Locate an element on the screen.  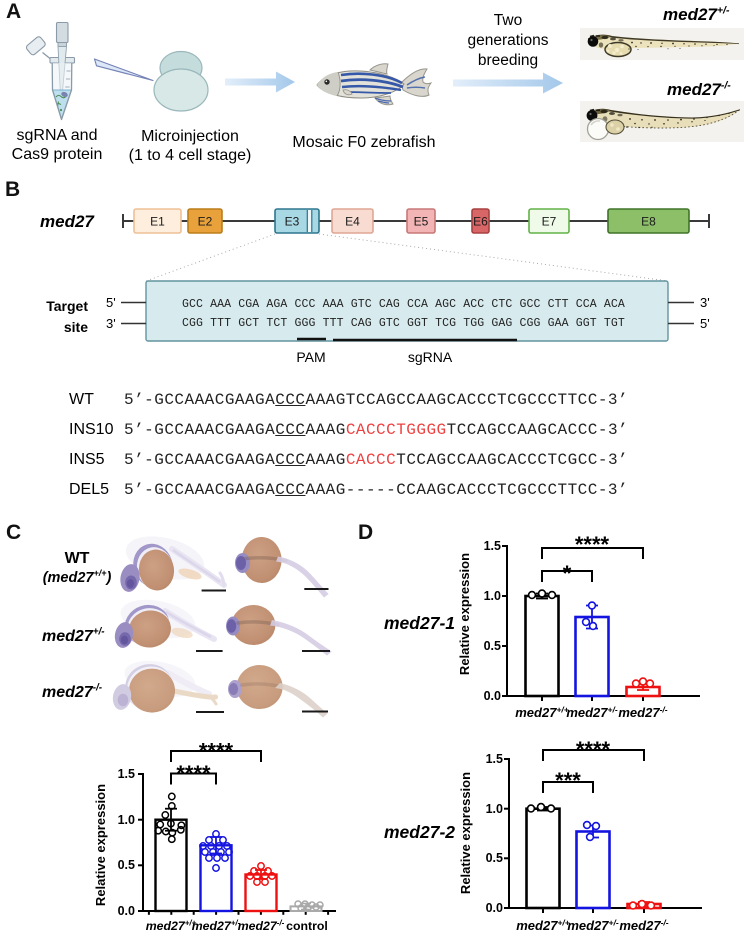
svg-text: E1 is located at coordinates (157, 222).